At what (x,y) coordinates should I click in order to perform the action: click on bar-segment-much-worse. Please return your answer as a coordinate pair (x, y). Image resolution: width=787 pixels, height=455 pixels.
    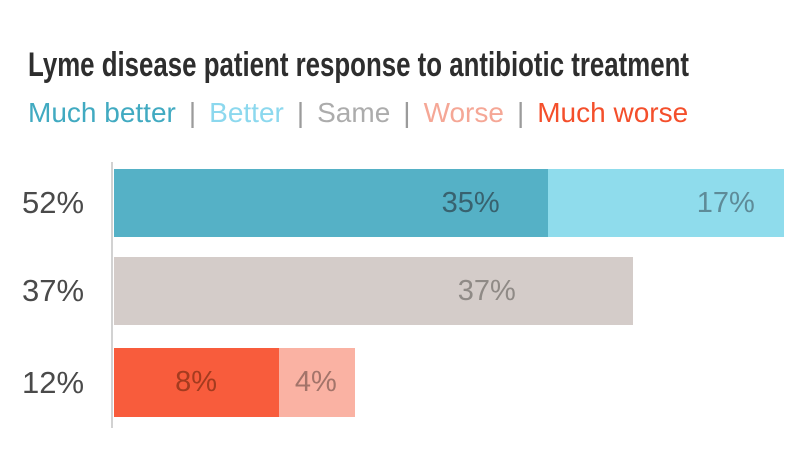
    Looking at the image, I should click on (196, 382).